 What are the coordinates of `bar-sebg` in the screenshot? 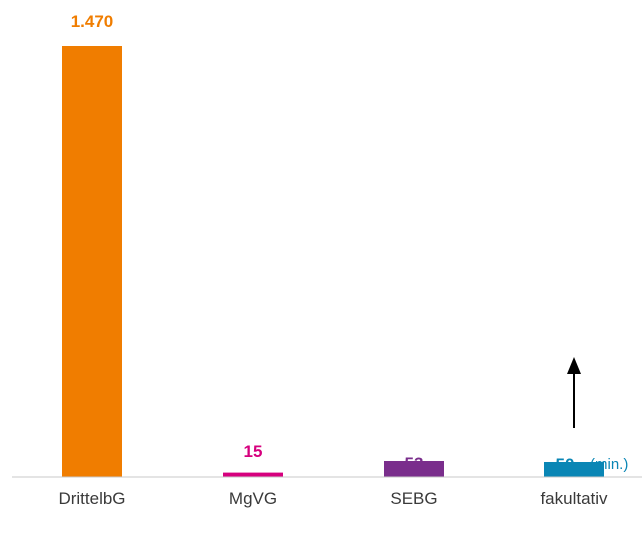 It's located at (414, 469).